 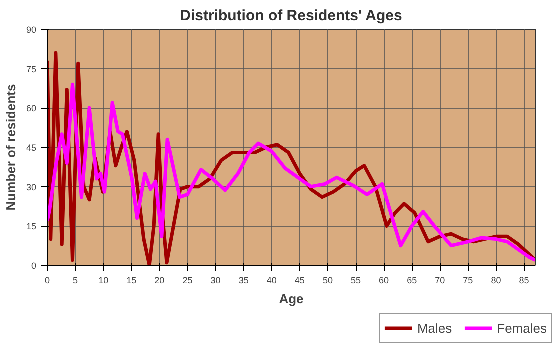 What do you see at coordinates (291, 16) in the screenshot?
I see `chart-title: Distribution of Residents' Ages` at bounding box center [291, 16].